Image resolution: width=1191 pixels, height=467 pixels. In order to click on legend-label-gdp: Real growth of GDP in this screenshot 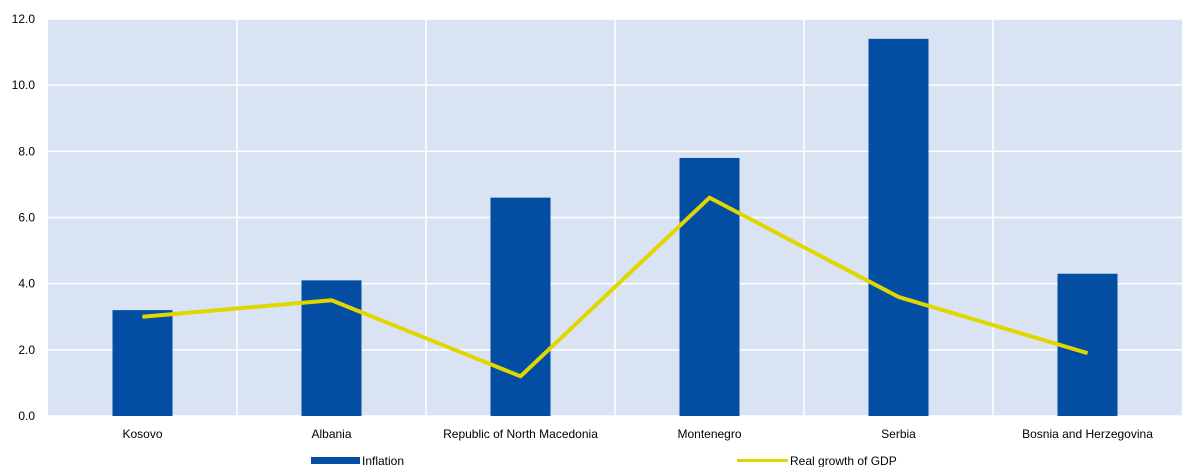, I will do `click(843, 460)`.